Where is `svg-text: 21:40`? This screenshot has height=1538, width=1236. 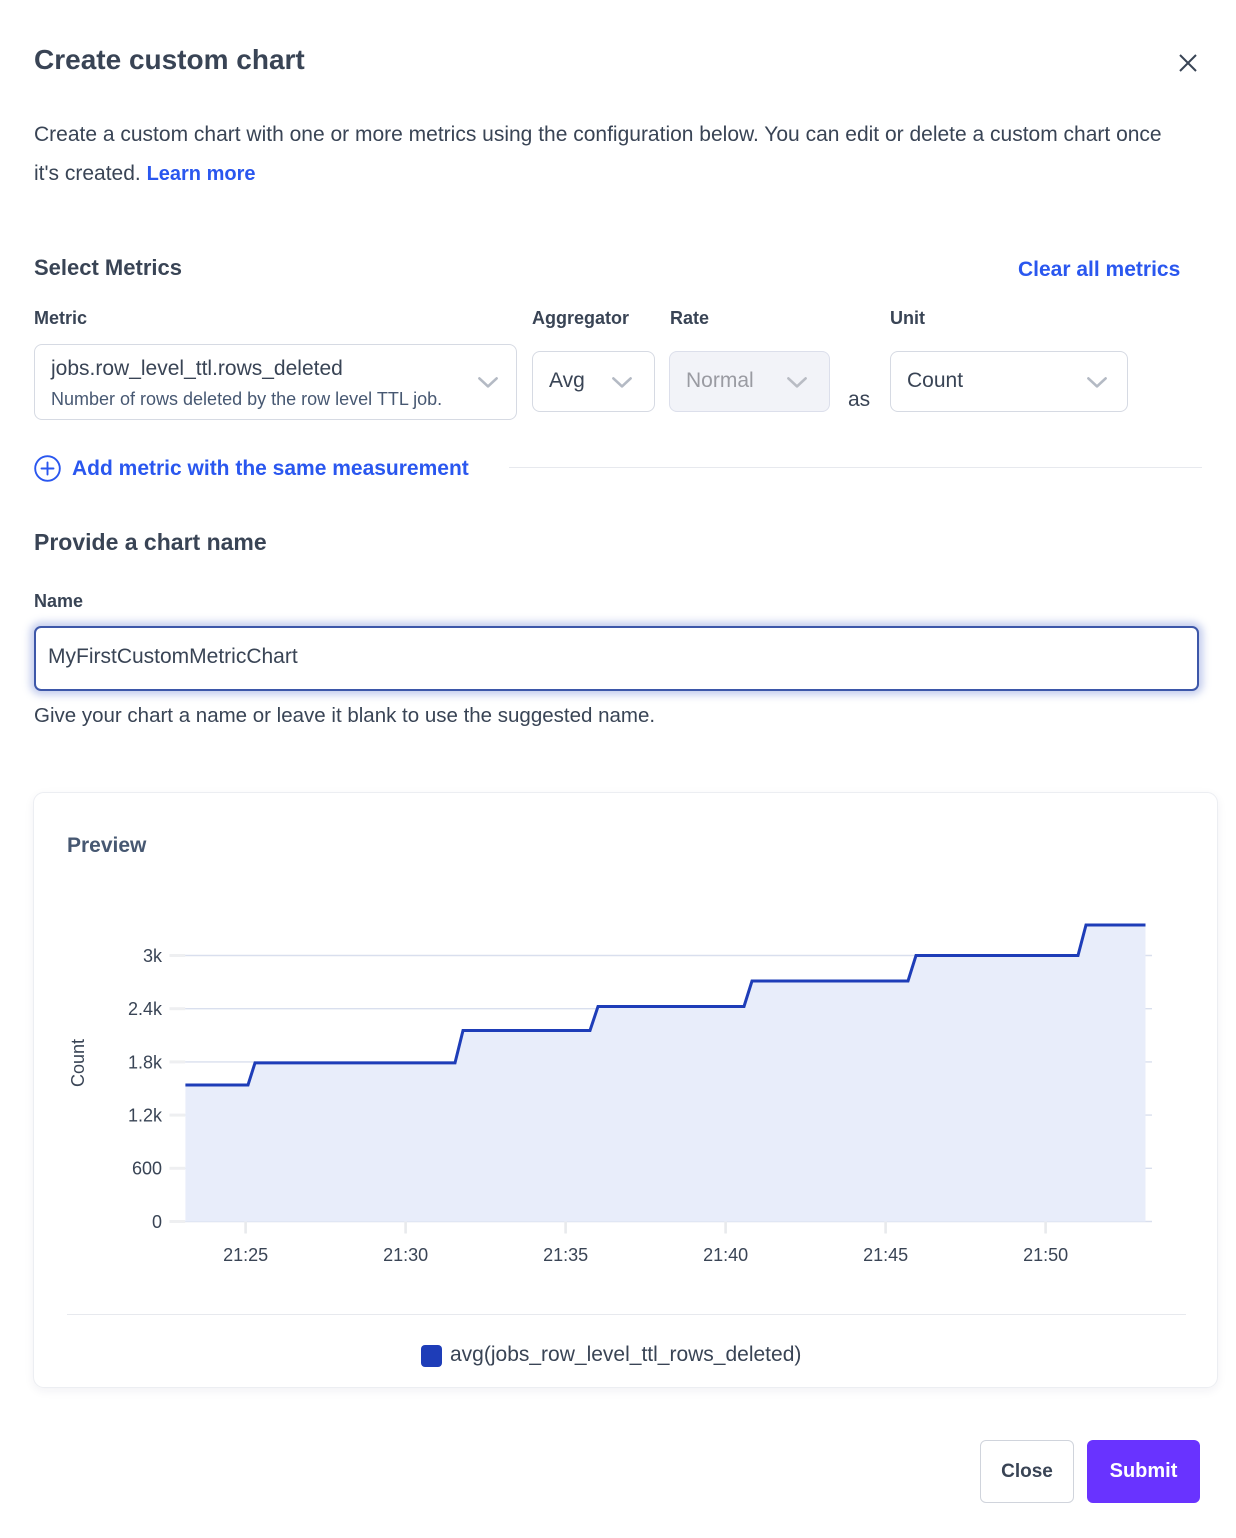
svg-text: 21:40 is located at coordinates (725, 1255).